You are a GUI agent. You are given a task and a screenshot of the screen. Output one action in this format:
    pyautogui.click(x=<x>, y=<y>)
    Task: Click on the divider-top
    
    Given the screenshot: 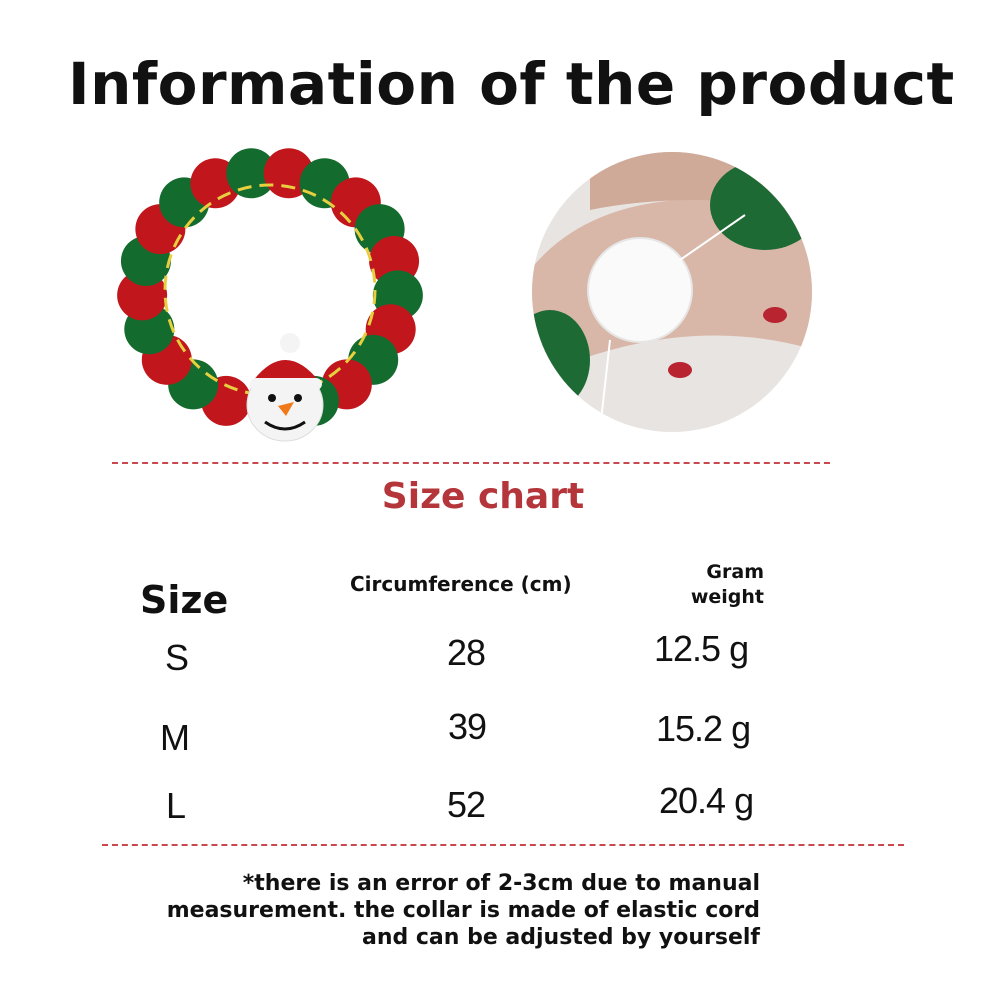 What is the action you would take?
    pyautogui.click(x=471, y=463)
    